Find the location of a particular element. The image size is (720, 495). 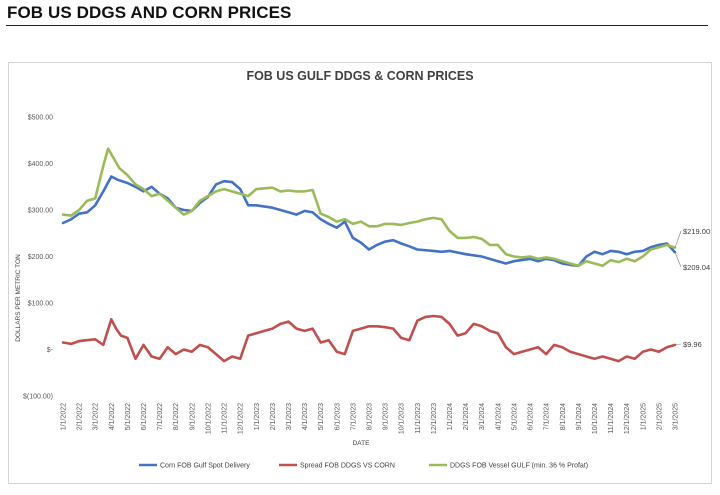

x-tick-label: 1/1/2024 is located at coordinates (450, 416).